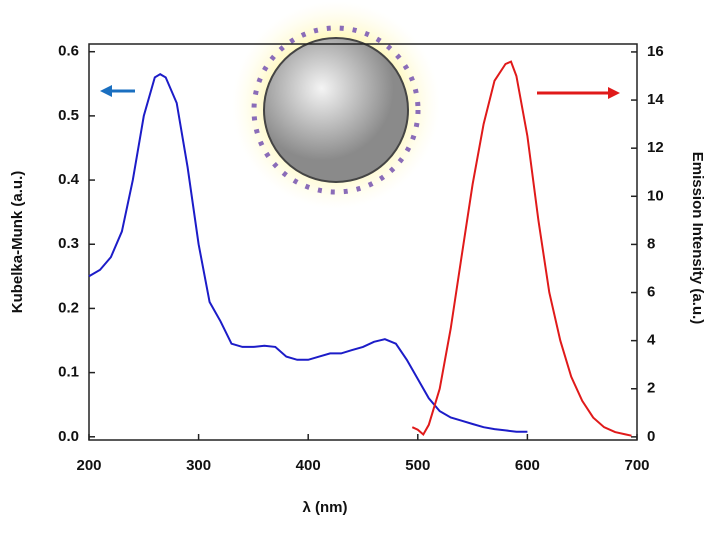 This screenshot has width=714, height=534. Describe the element at coordinates (697, 238) in the screenshot. I see `y2-axis-label: Emission Intensity (a.u.)` at that location.